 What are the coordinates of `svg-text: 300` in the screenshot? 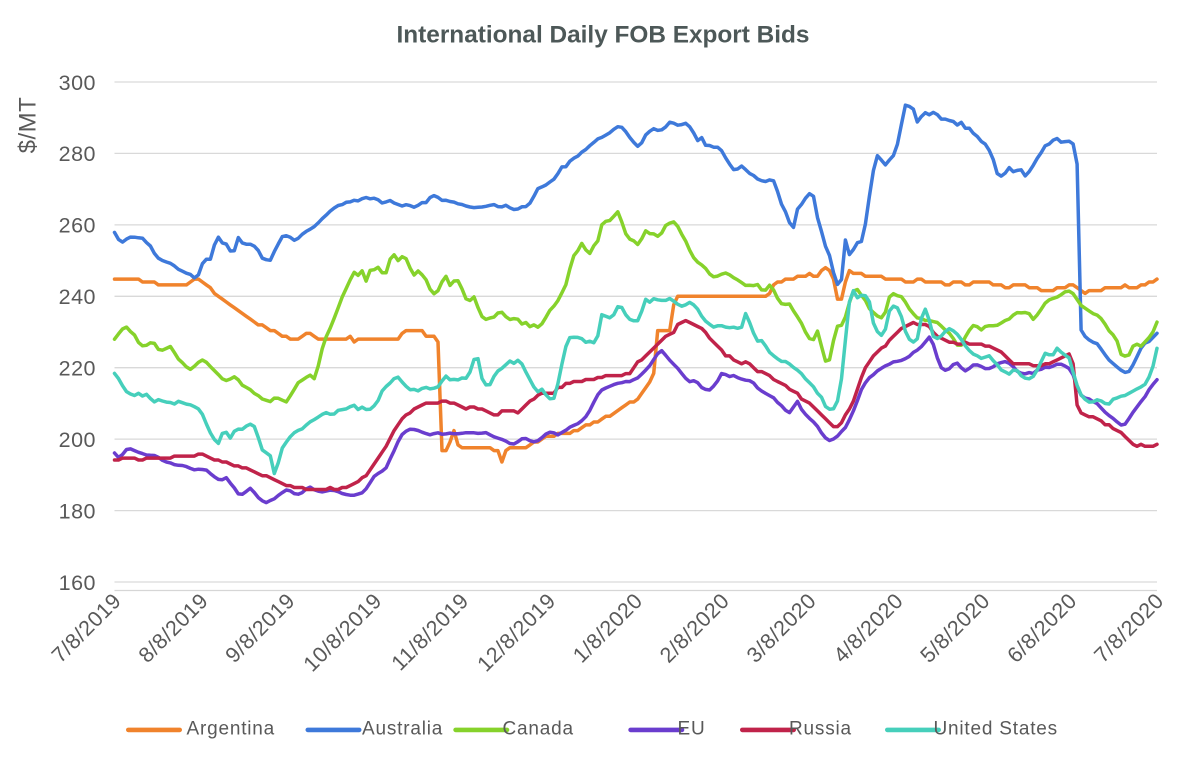 It's located at (77, 83).